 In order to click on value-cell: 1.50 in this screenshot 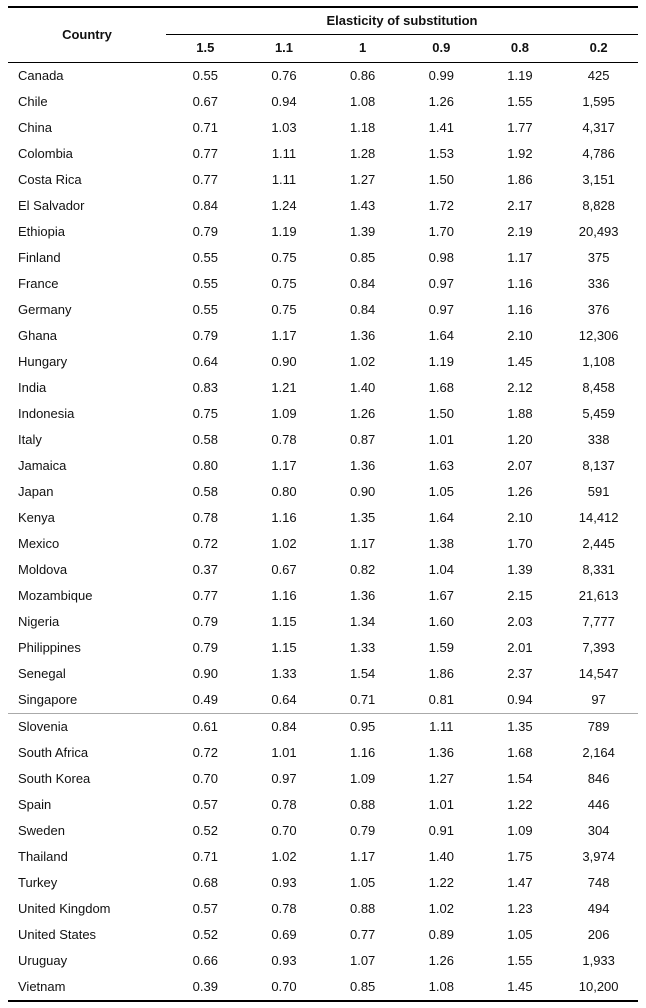, I will do `click(441, 179)`.